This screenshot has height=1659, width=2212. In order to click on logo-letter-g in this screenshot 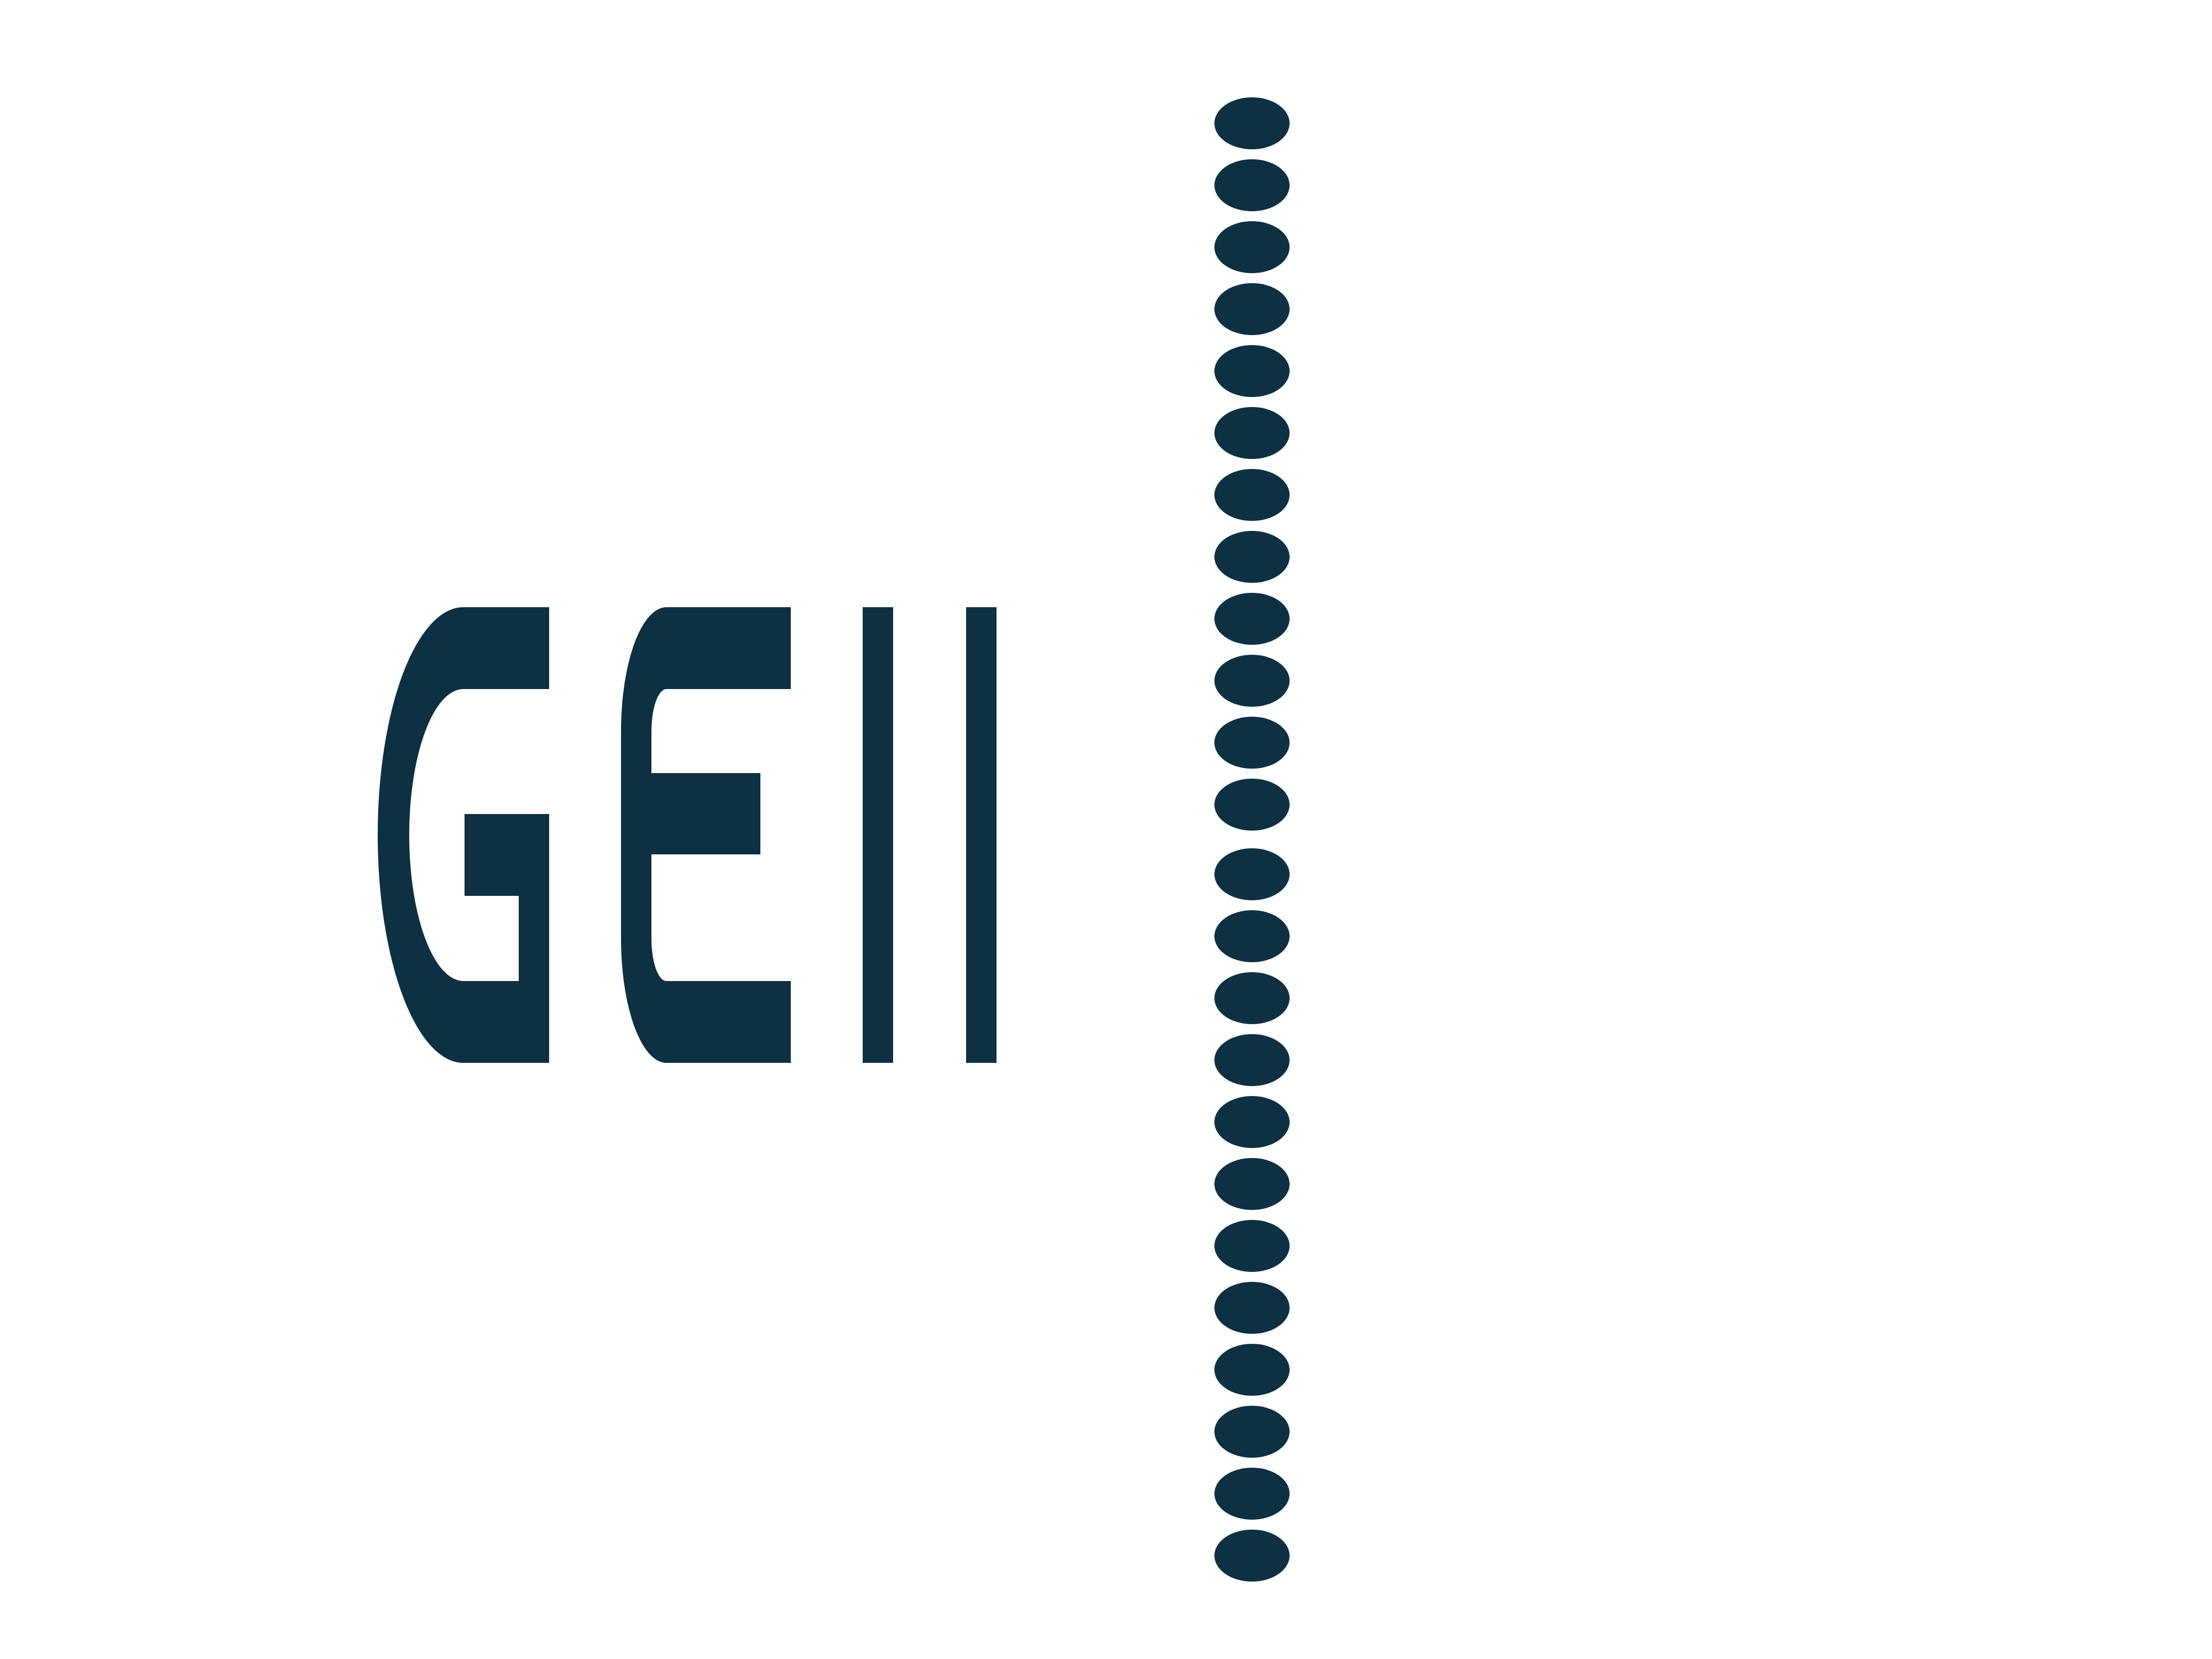, I will do `click(464, 835)`.